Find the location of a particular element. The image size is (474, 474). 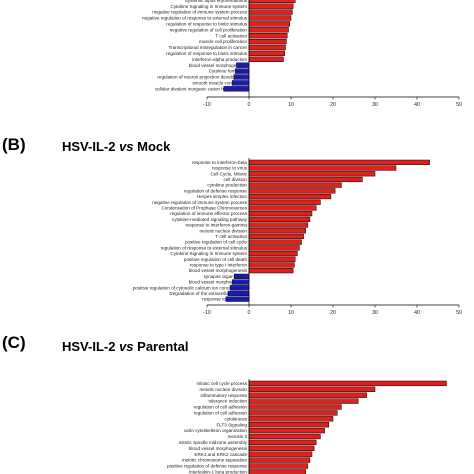

category-label: Cell Cycle, Mitotic is located at coordinates (228, 173).